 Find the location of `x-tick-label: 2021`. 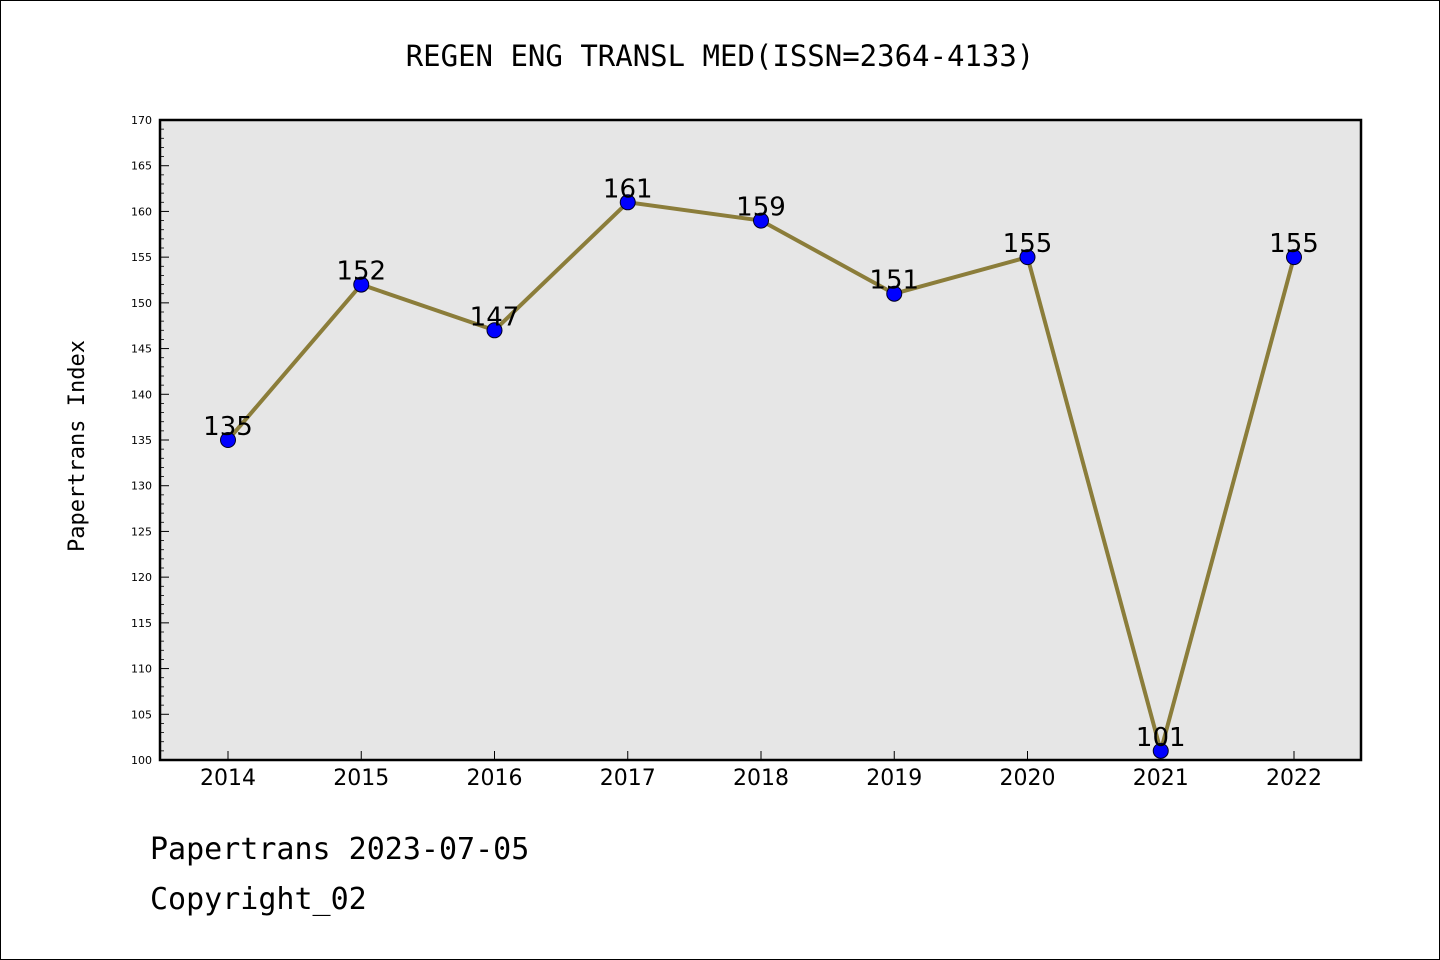

x-tick-label: 2021 is located at coordinates (1161, 778).